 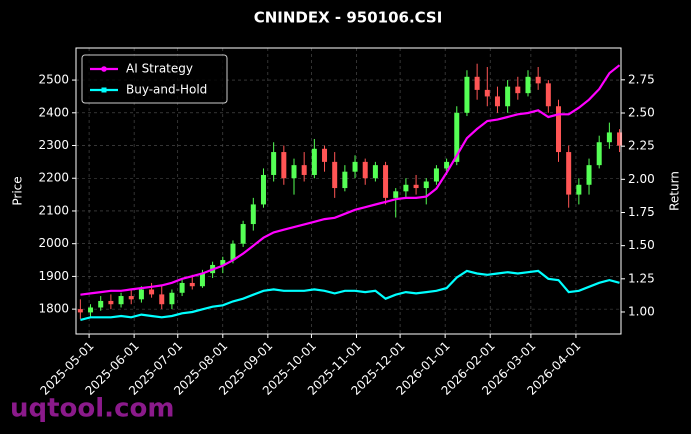 I want to click on y2-tick-label: 2.50, so click(x=641, y=113).